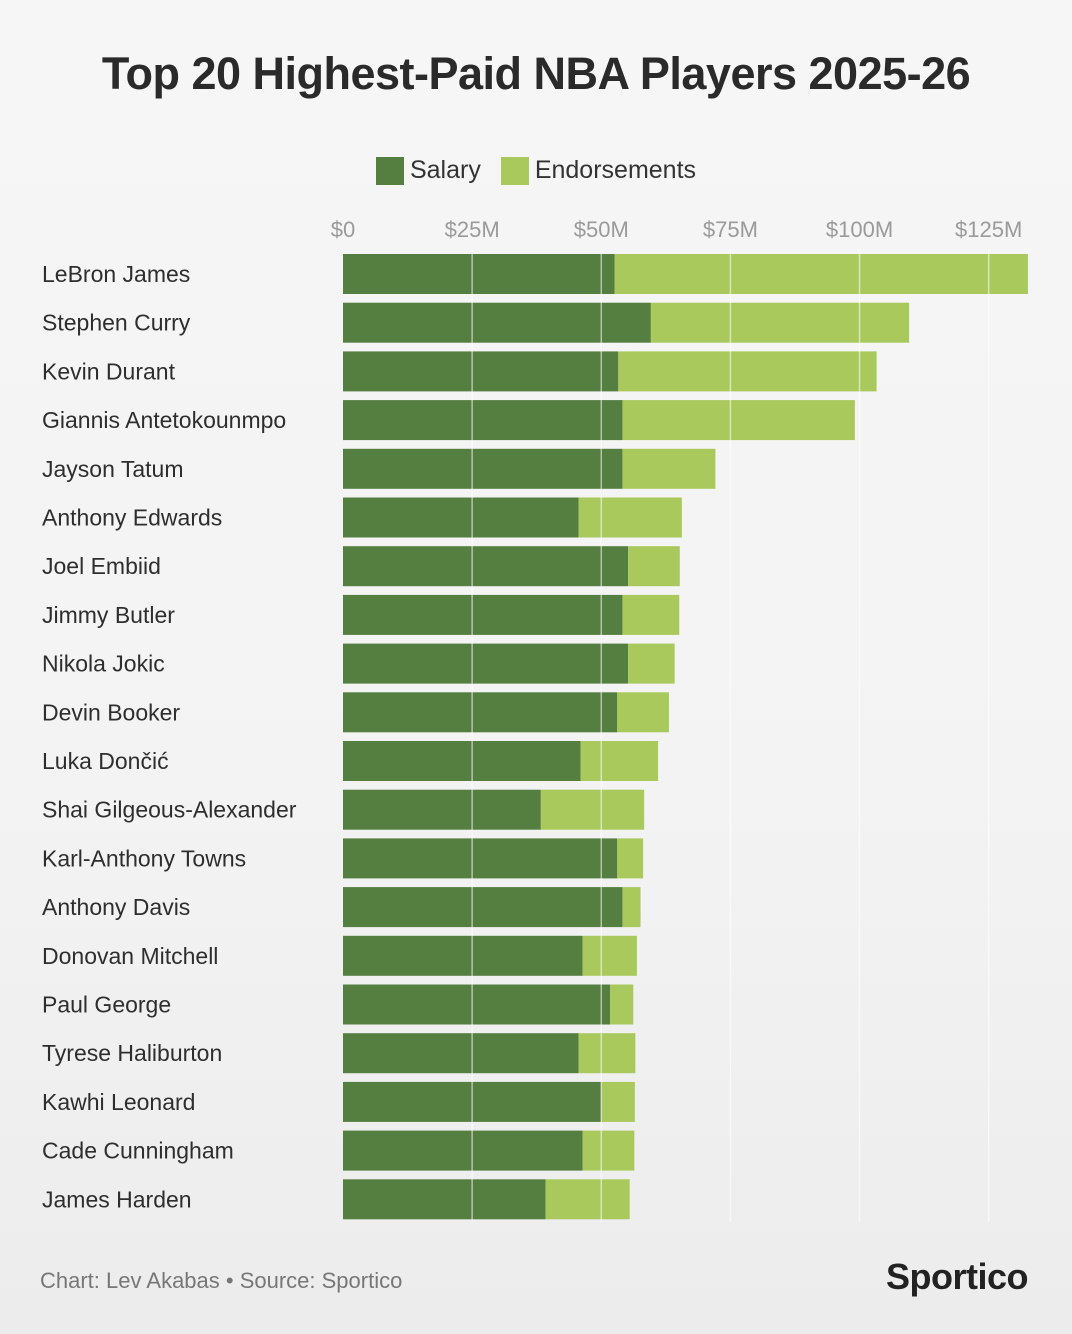  What do you see at coordinates (472, 229) in the screenshot?
I see `x-tick-label: $25M` at bounding box center [472, 229].